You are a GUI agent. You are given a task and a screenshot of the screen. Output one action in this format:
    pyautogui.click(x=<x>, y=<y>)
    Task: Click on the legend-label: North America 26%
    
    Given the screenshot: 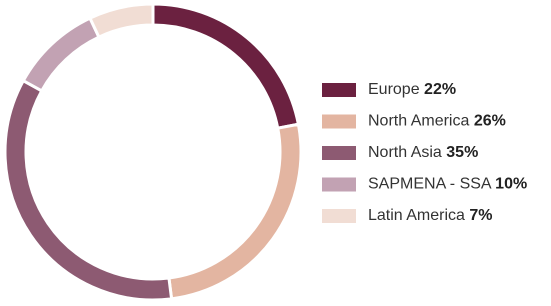 What is the action you would take?
    pyautogui.click(x=437, y=121)
    